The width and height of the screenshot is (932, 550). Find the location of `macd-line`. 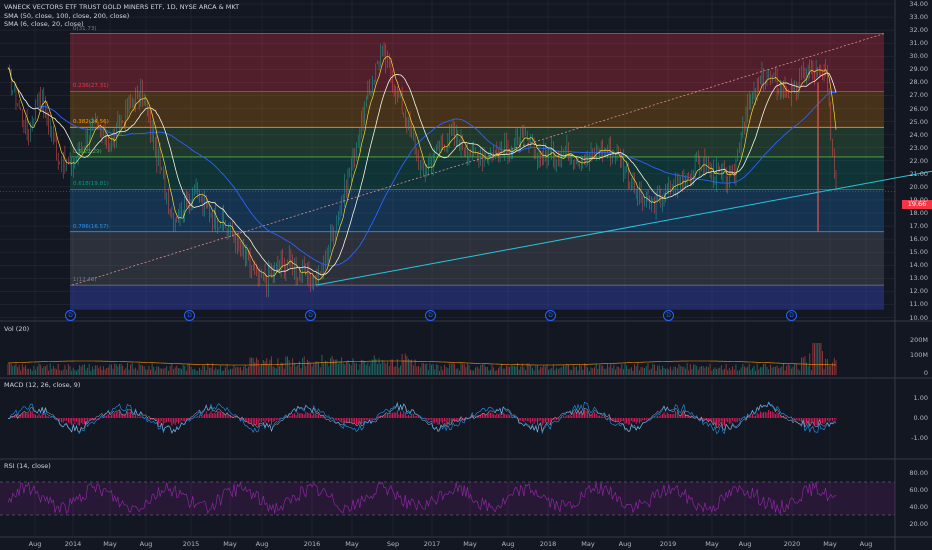

macd-line is located at coordinates (422, 418).